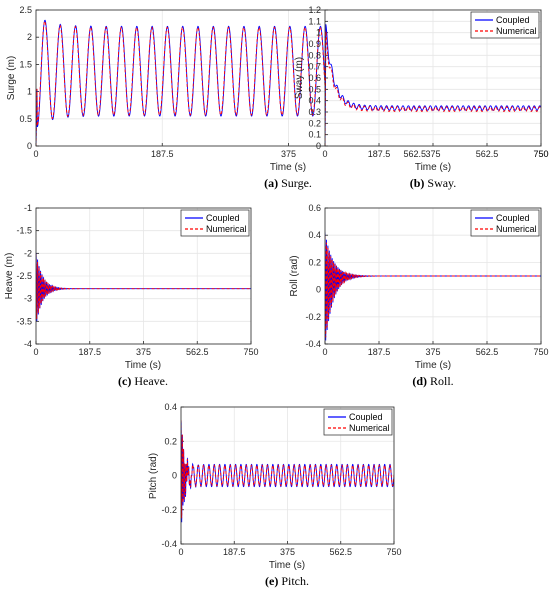  What do you see at coordinates (9, 276) in the screenshot?
I see `y-axis-label-heave: Heave (m)` at bounding box center [9, 276].